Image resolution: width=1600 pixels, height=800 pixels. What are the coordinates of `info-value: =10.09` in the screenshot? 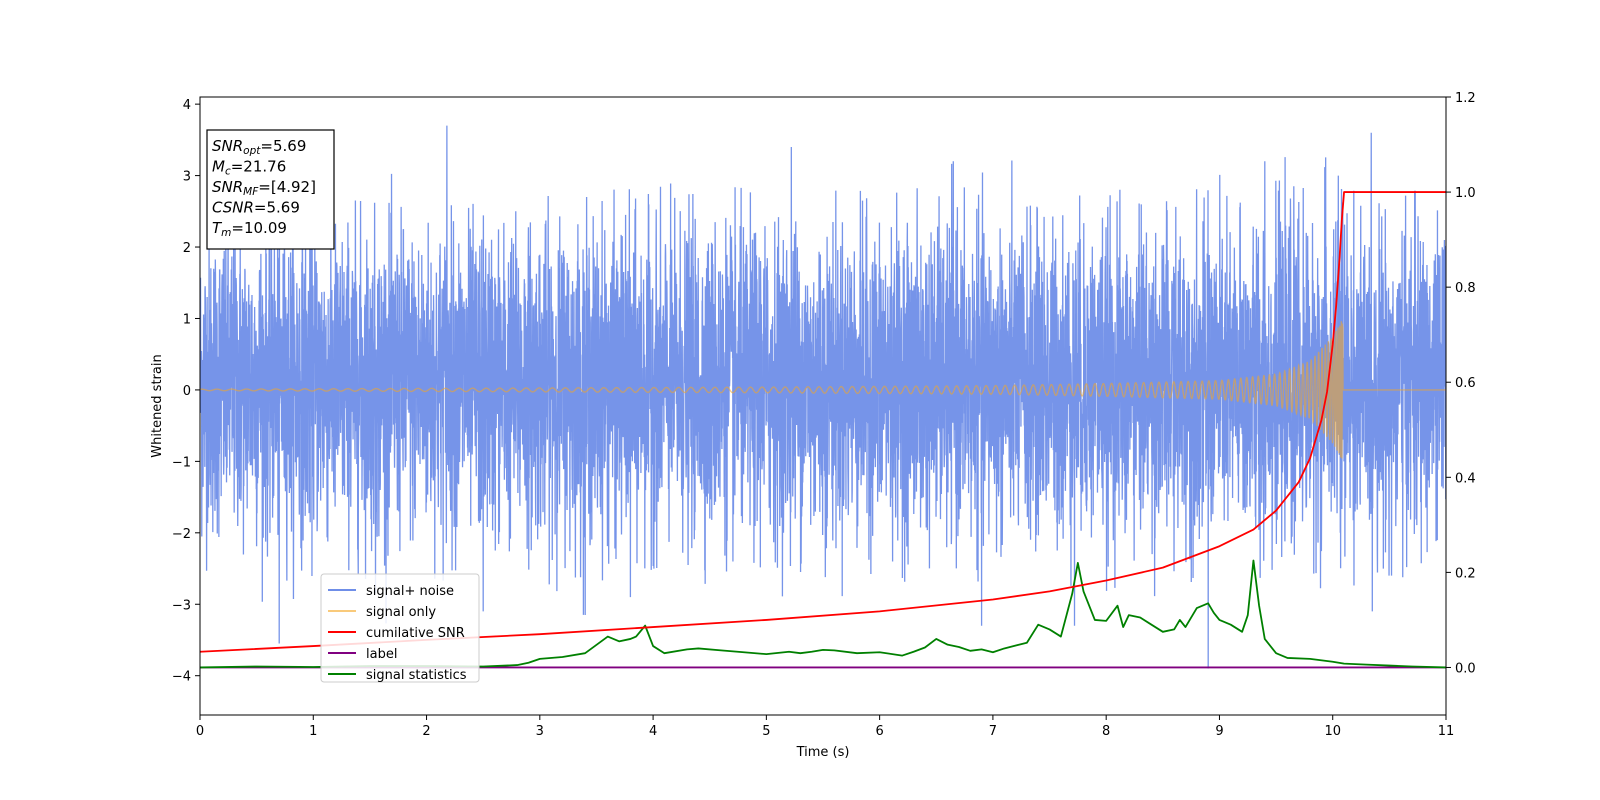 It's located at (259, 228).